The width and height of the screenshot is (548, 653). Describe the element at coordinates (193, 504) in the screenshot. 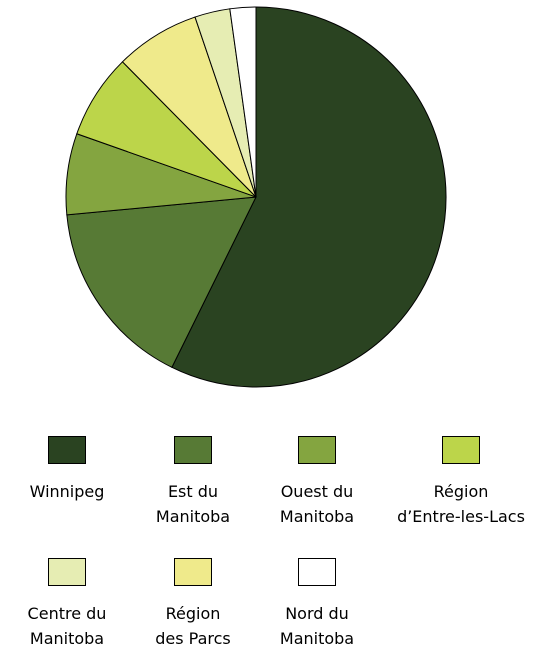

I see `legend-label: Est du Manitoba` at that location.